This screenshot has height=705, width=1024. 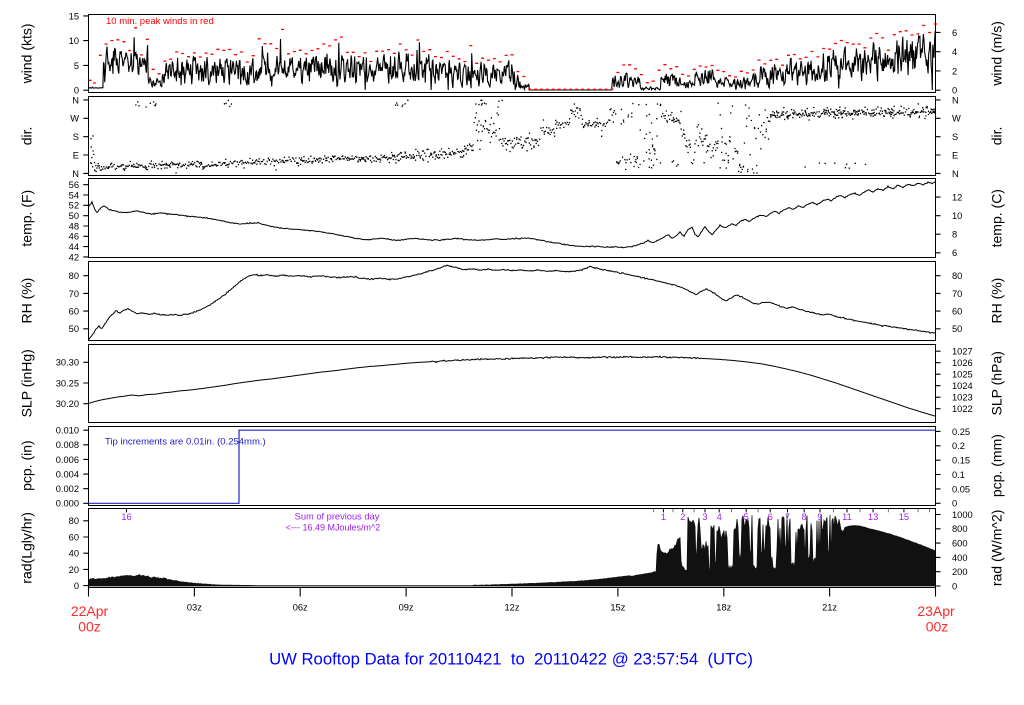 What do you see at coordinates (961, 432) in the screenshot?
I see `svg-text: 0.25` at bounding box center [961, 432].